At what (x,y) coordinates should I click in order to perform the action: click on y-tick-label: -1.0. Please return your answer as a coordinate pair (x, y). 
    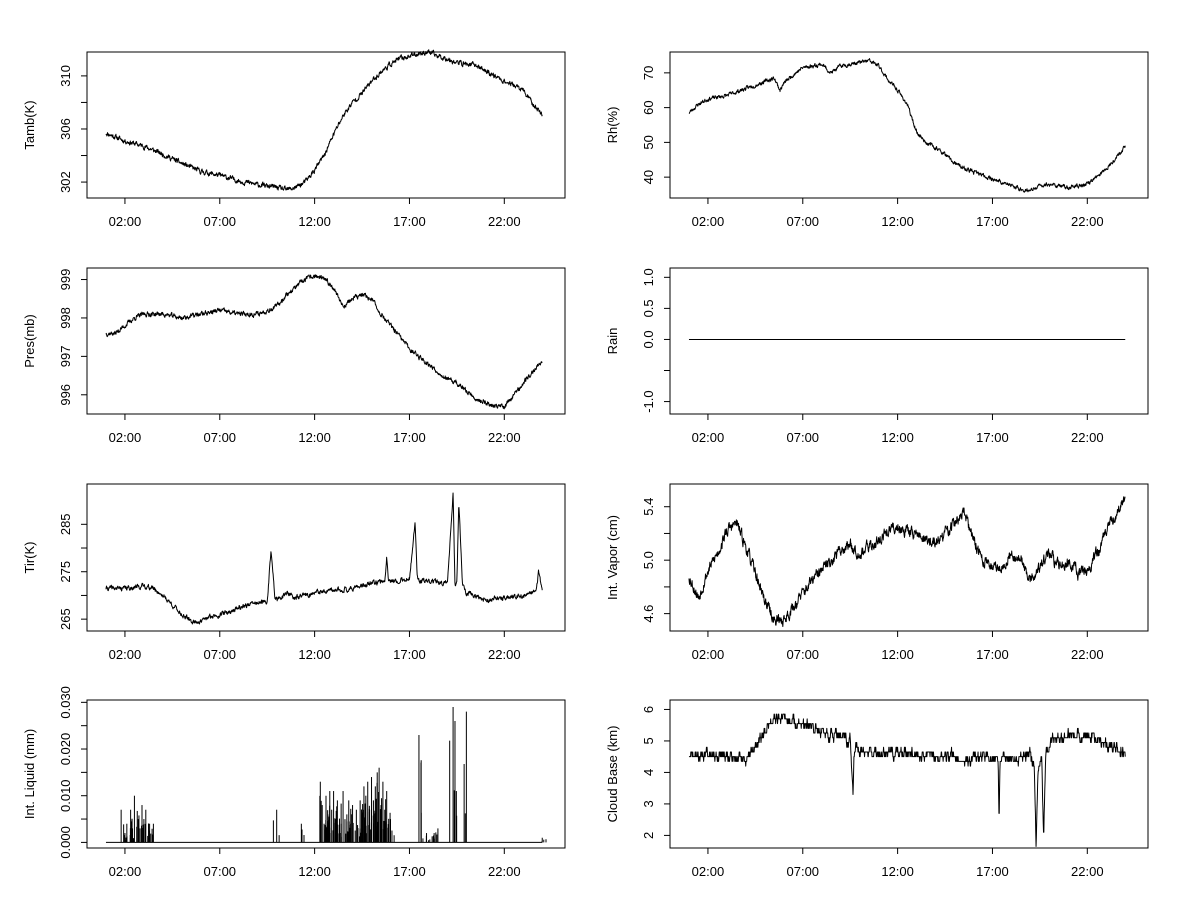
    Looking at the image, I should click on (648, 401).